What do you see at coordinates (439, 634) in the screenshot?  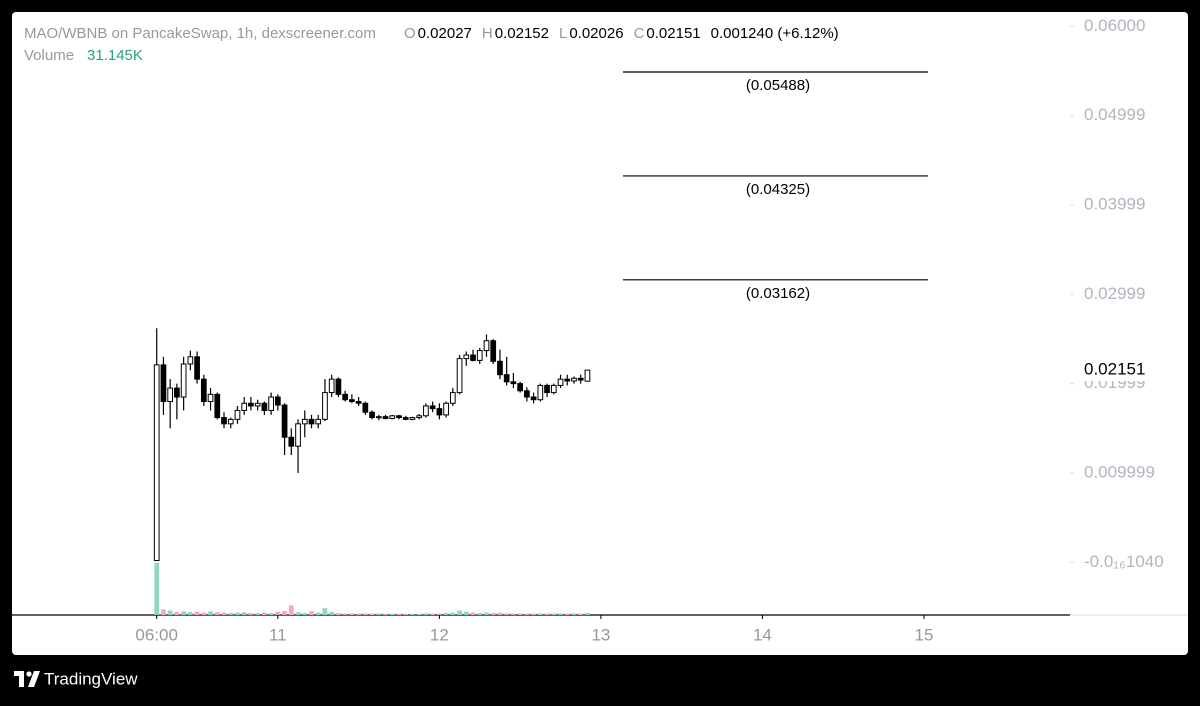 I see `x-tick-label: 12` at bounding box center [439, 634].